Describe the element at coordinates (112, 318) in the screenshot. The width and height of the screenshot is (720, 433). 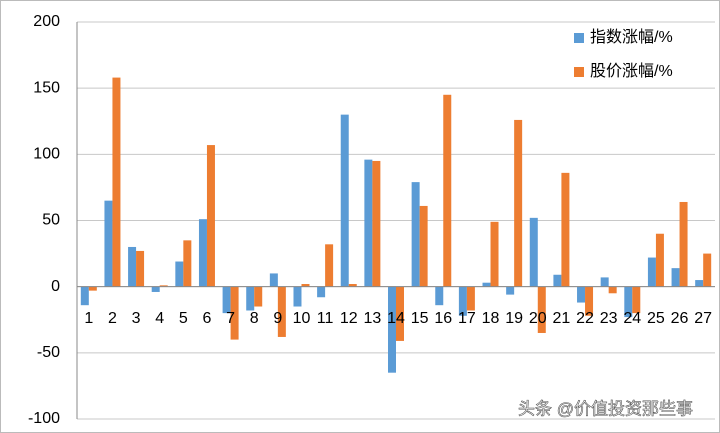
I see `x-tick-label: 2` at that location.